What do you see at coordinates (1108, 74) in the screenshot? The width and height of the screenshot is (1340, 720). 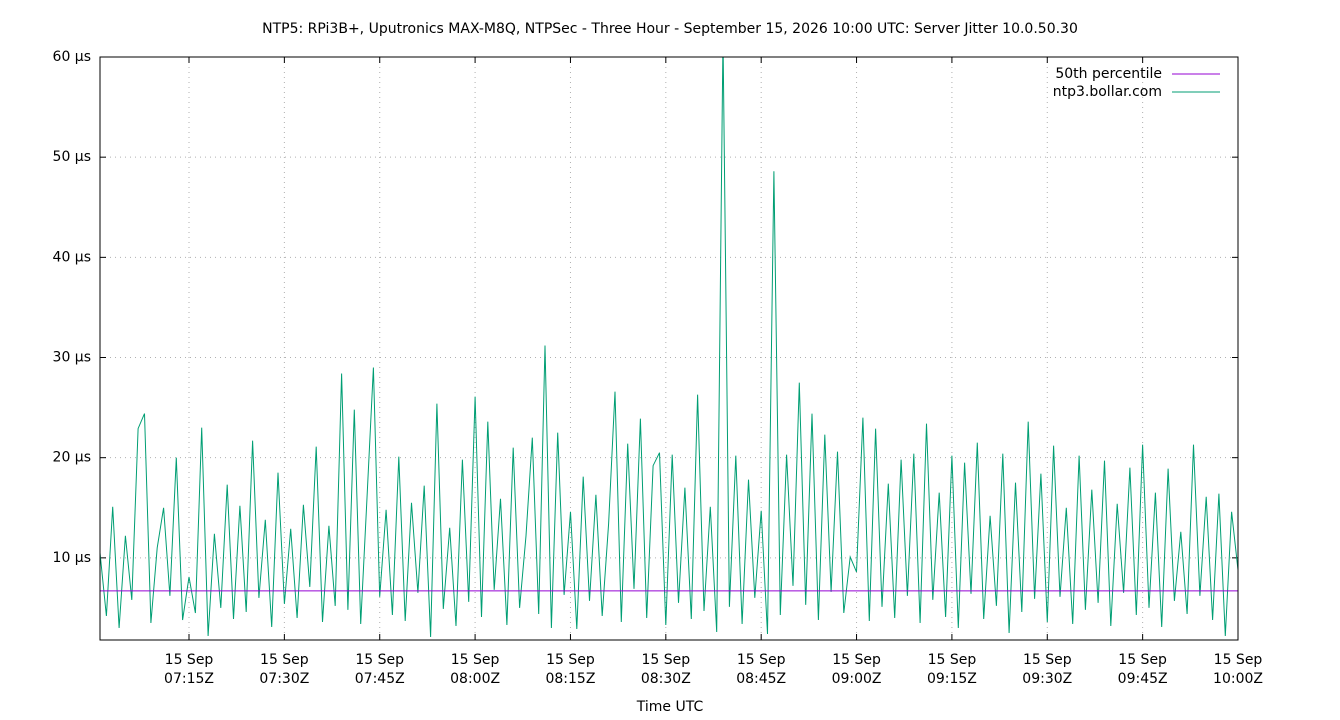 I see `legend-label: 50th percentile` at bounding box center [1108, 74].